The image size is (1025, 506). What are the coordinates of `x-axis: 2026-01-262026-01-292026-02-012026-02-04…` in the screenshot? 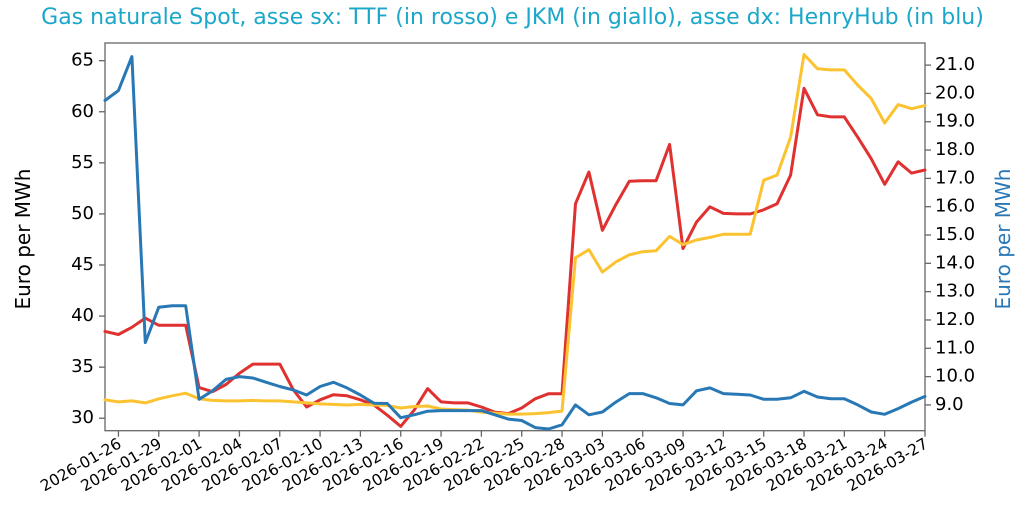 It's located at (484, 462).